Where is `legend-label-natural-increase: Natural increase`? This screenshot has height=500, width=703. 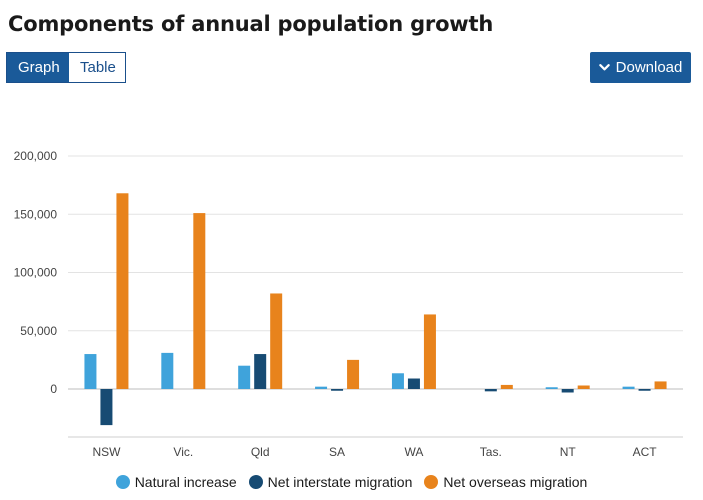 legend-label-natural-increase: Natural increase is located at coordinates (185, 482).